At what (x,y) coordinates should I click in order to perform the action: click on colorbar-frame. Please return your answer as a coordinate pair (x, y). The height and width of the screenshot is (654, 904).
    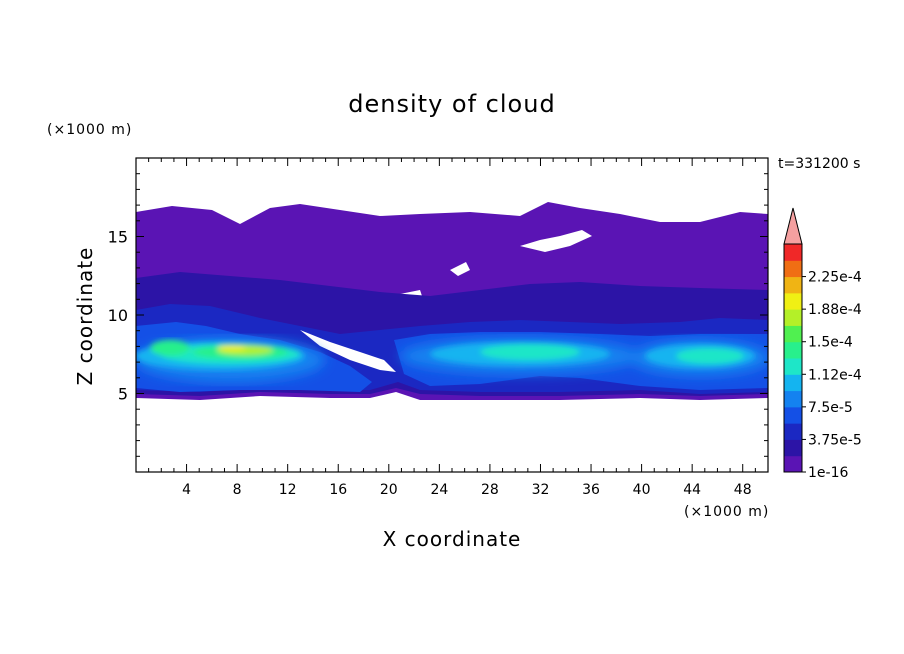
    Looking at the image, I should click on (793, 358).